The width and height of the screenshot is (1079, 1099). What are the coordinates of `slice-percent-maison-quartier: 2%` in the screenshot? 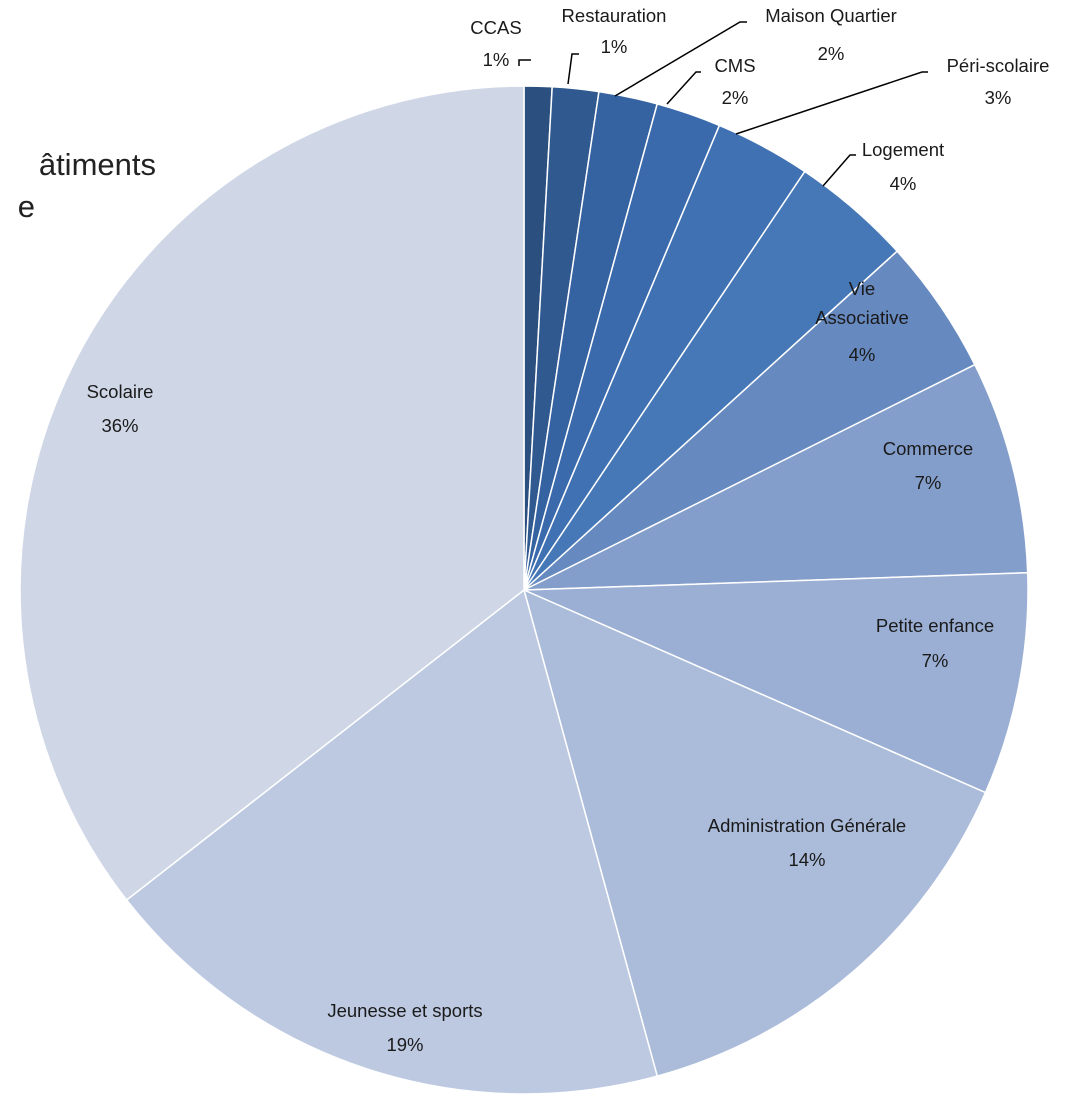 It's located at (831, 53).